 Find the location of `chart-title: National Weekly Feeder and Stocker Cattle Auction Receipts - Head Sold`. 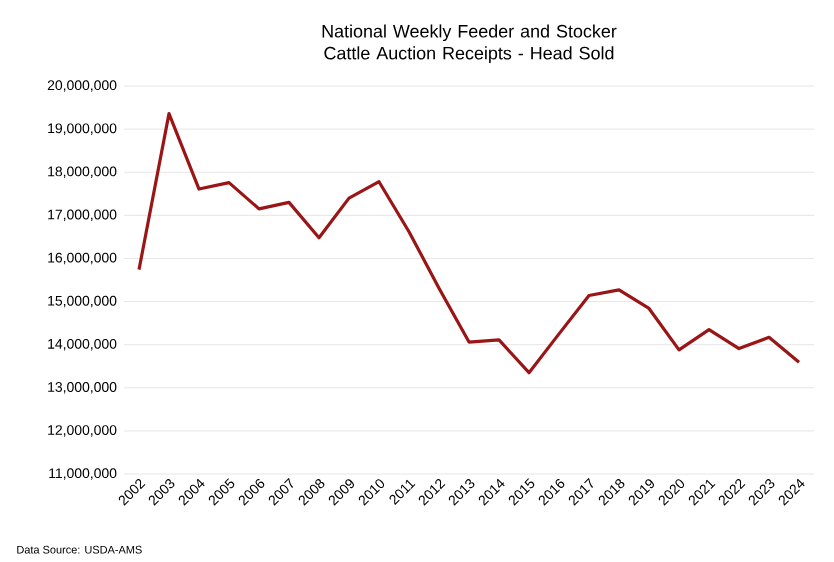

chart-title: National Weekly Feeder and Stocker Cattle Auction Receipts - Head Sold is located at coordinates (469, 44).